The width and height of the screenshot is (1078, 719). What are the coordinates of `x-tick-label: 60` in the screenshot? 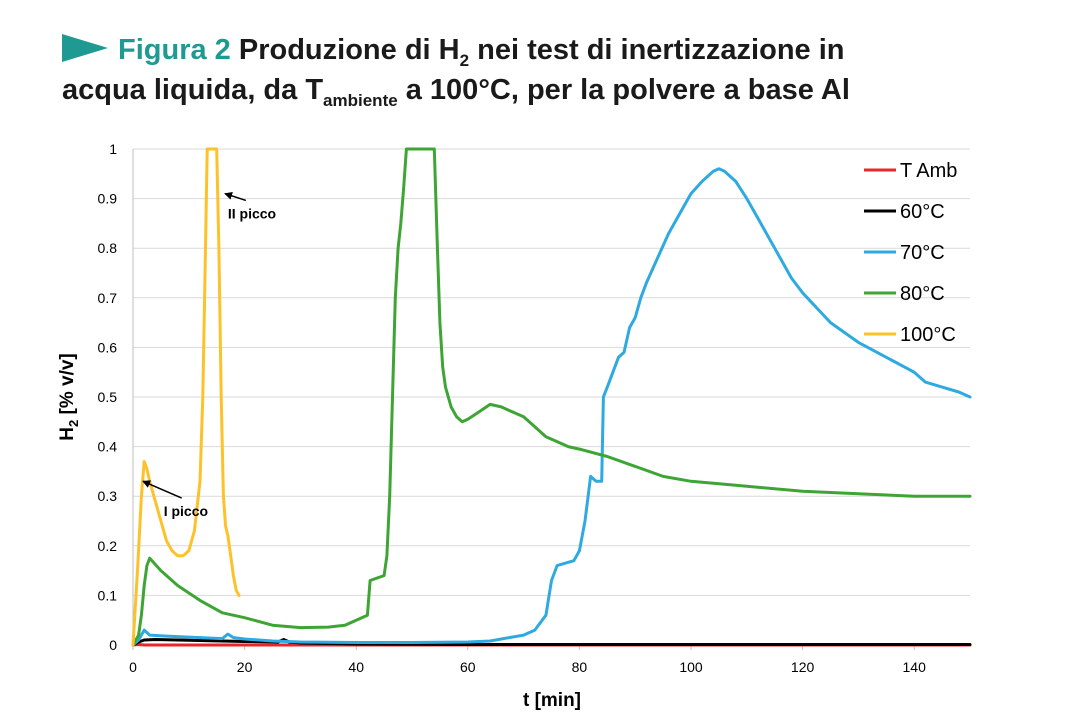 It's located at (468, 667).